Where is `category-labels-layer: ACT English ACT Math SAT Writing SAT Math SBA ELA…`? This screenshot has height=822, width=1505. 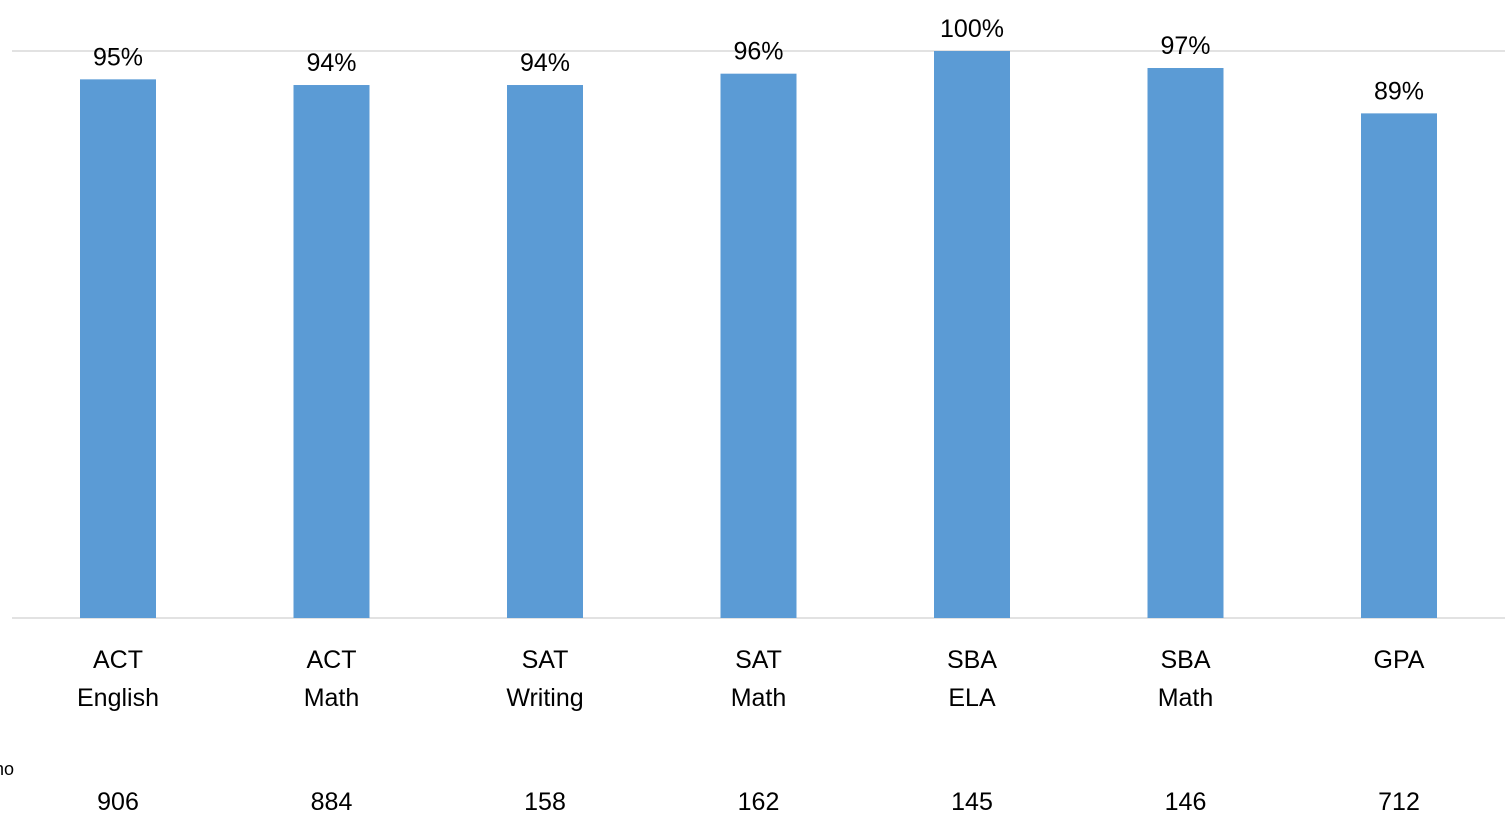 category-labels-layer: ACT English ACT Math SAT Writing SAT Math SBA ELA… is located at coordinates (751, 679).